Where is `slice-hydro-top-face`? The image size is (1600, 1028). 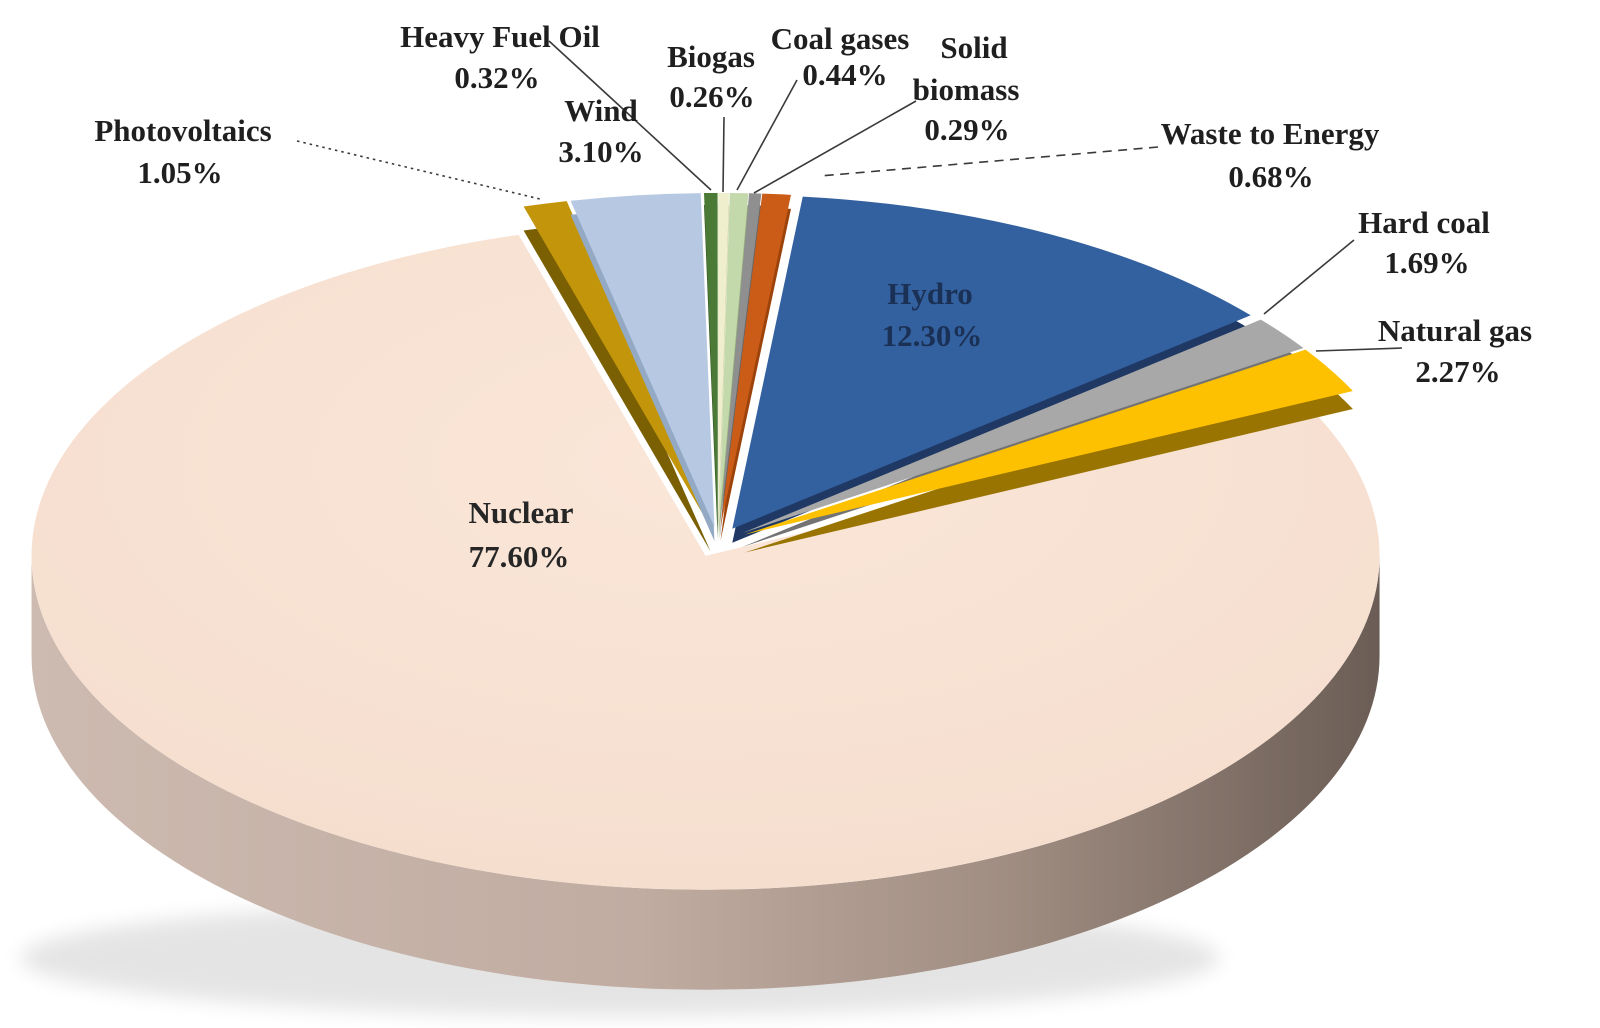
slice-hydro-top-face is located at coordinates (991, 362).